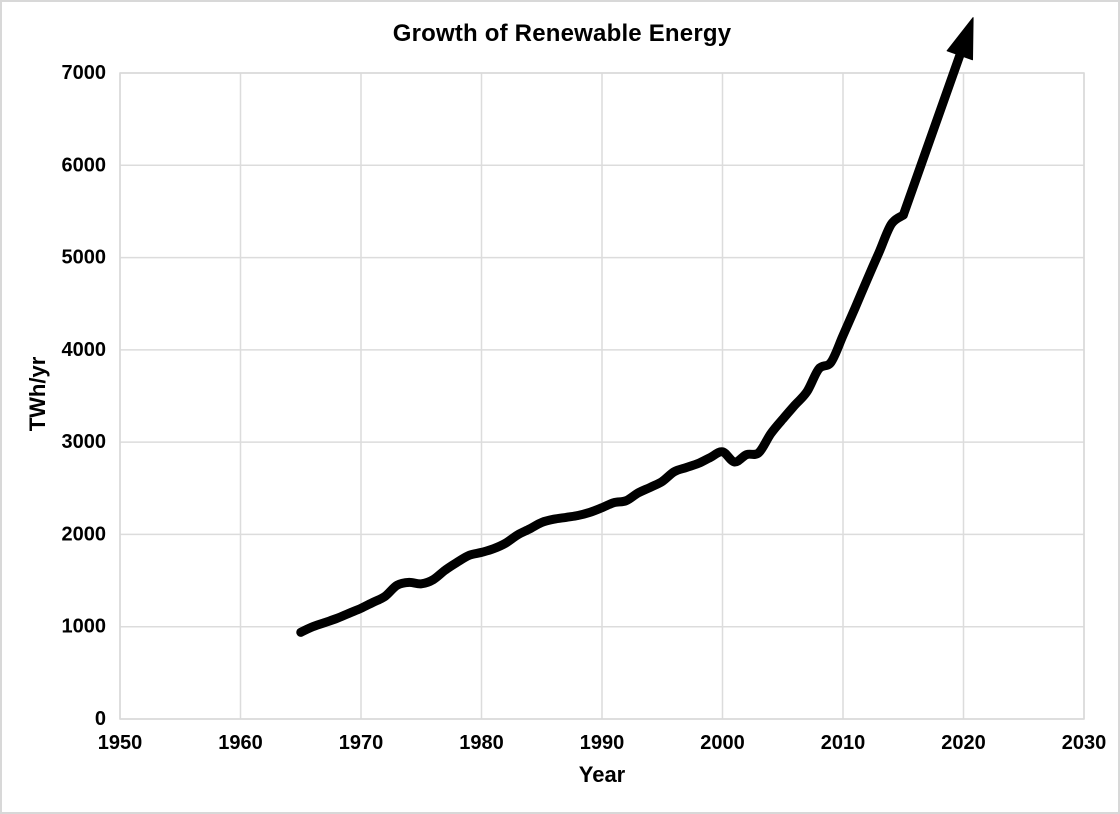  I want to click on y-tick-label: 7000, so click(84, 73).